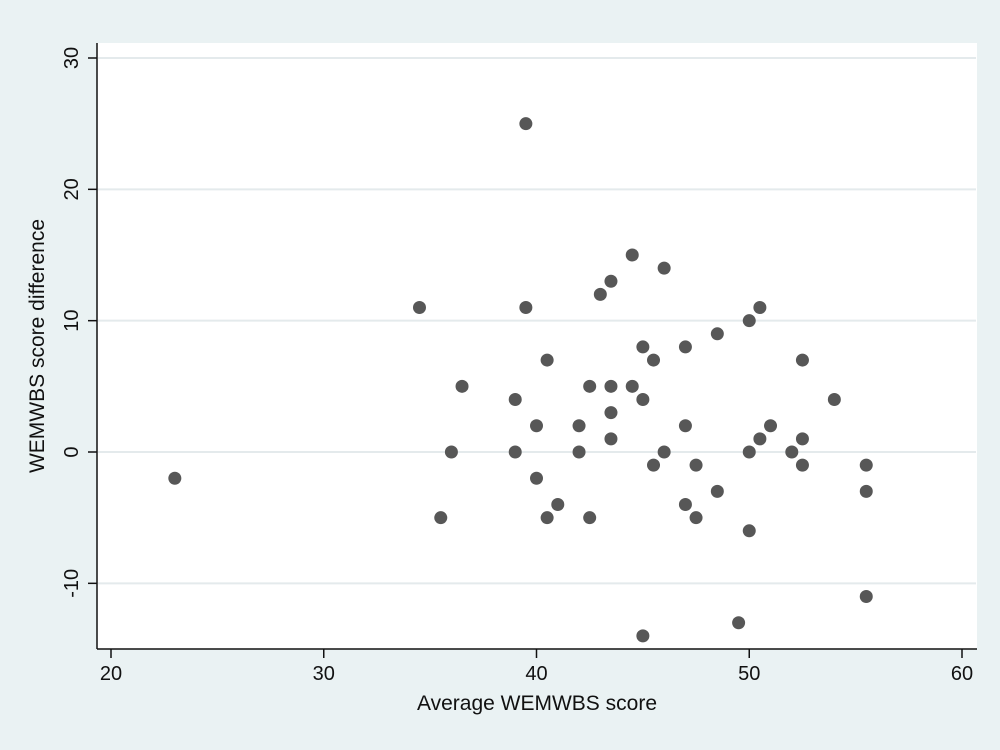  Describe the element at coordinates (537, 703) in the screenshot. I see `x-axis-title: Average WEMWBS score` at that location.